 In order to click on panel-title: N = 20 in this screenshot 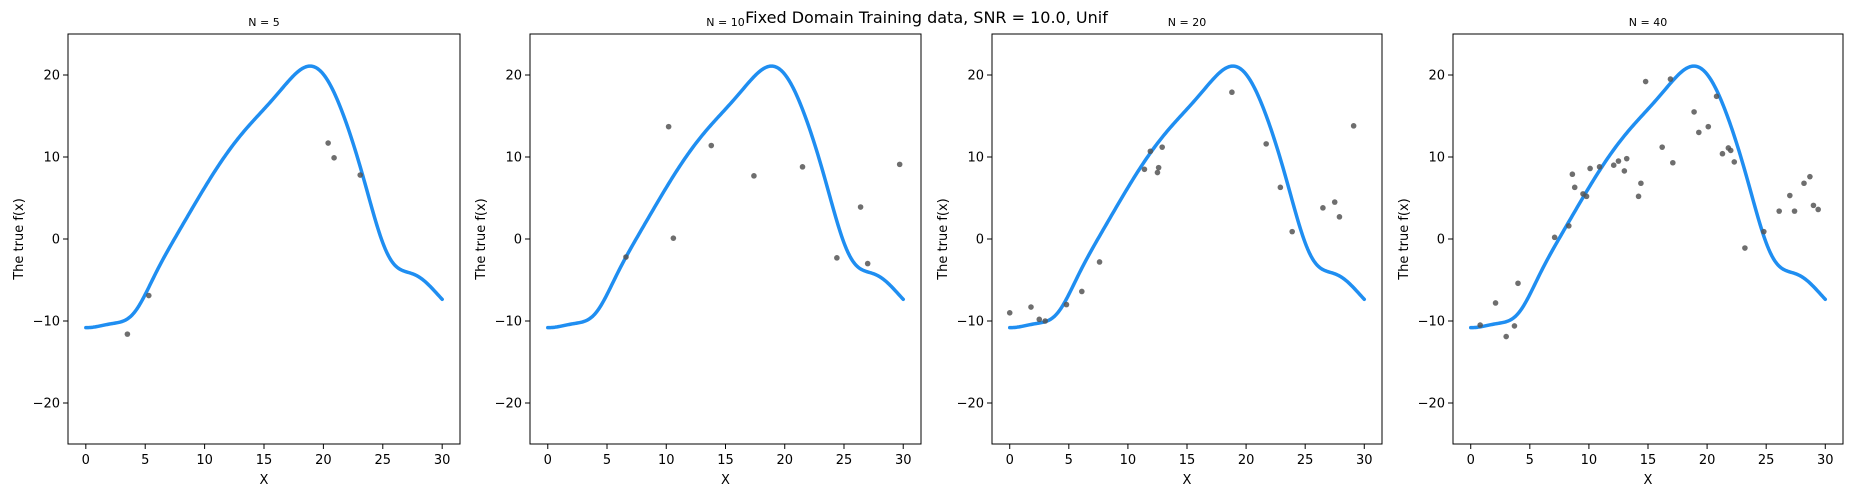, I will do `click(1187, 22)`.